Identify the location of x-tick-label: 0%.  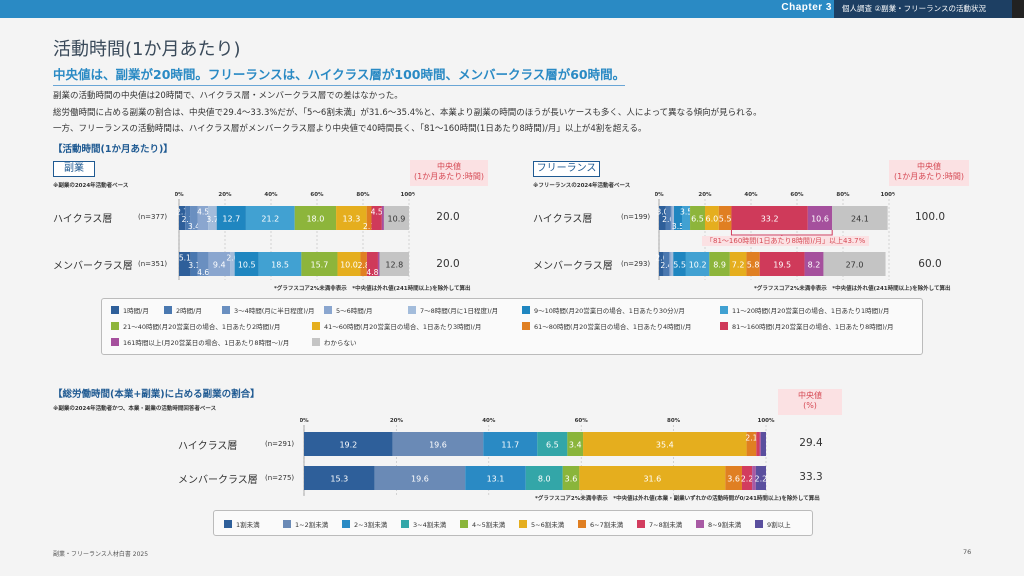
(659, 195).